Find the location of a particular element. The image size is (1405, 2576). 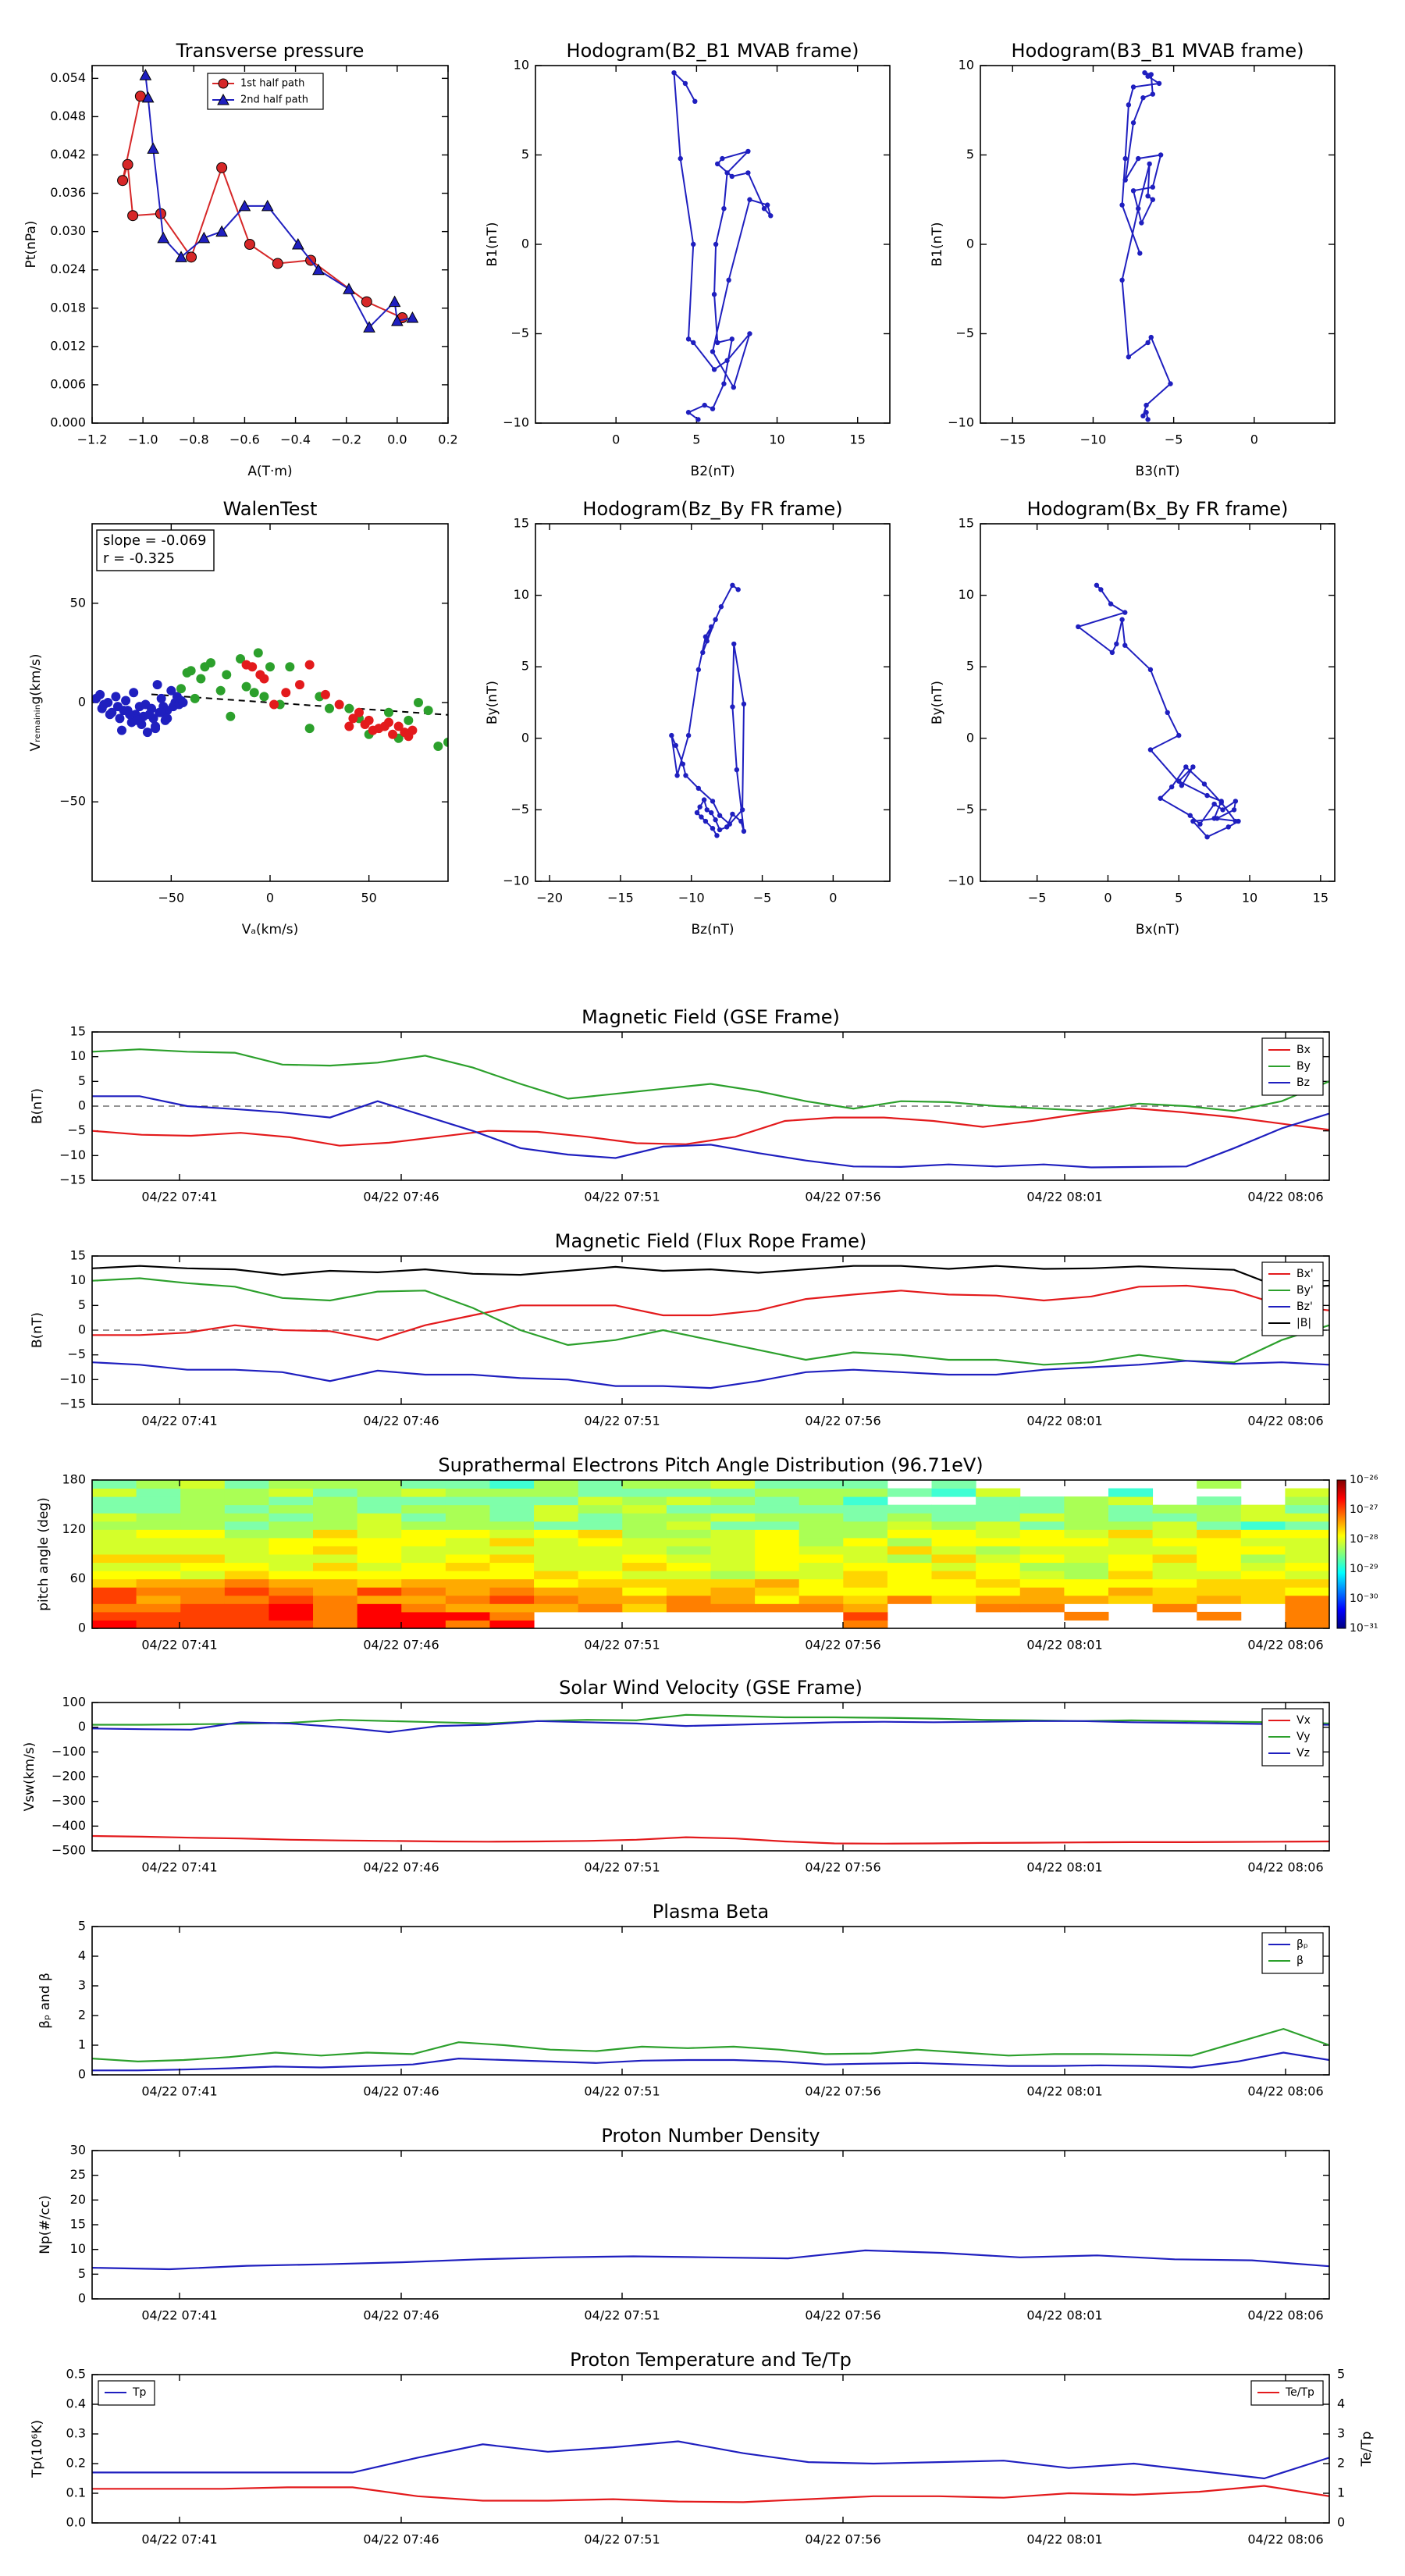

transverse-pressure-ytick-label: 0.024 is located at coordinates (68, 269).